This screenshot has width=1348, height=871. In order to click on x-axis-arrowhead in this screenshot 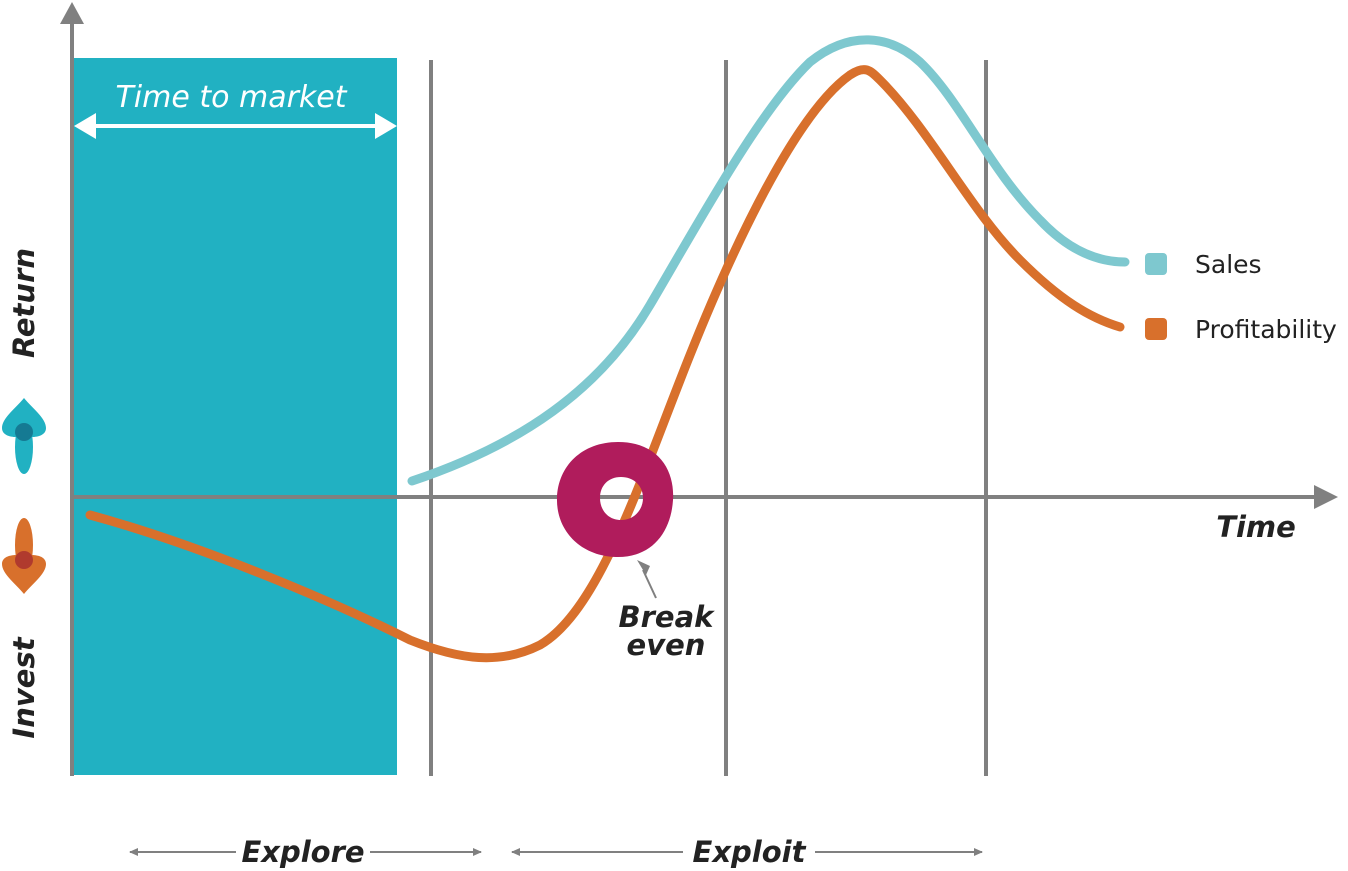, I will do `click(1326, 497)`.